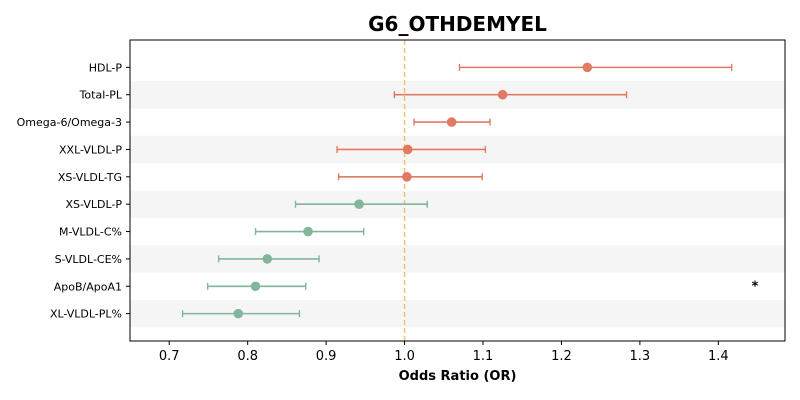 The image size is (800, 400). I want to click on row-band, so click(457, 204).